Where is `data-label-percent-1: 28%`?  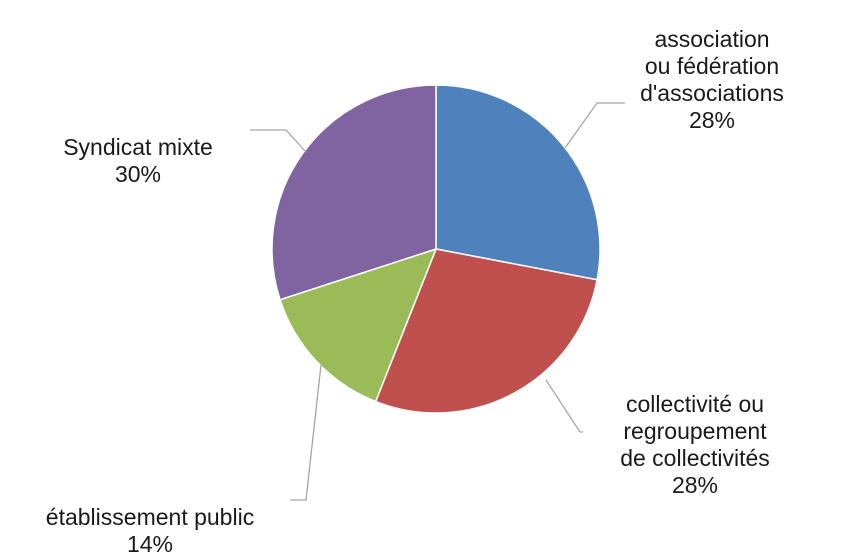
data-label-percent-1: 28% is located at coordinates (695, 485).